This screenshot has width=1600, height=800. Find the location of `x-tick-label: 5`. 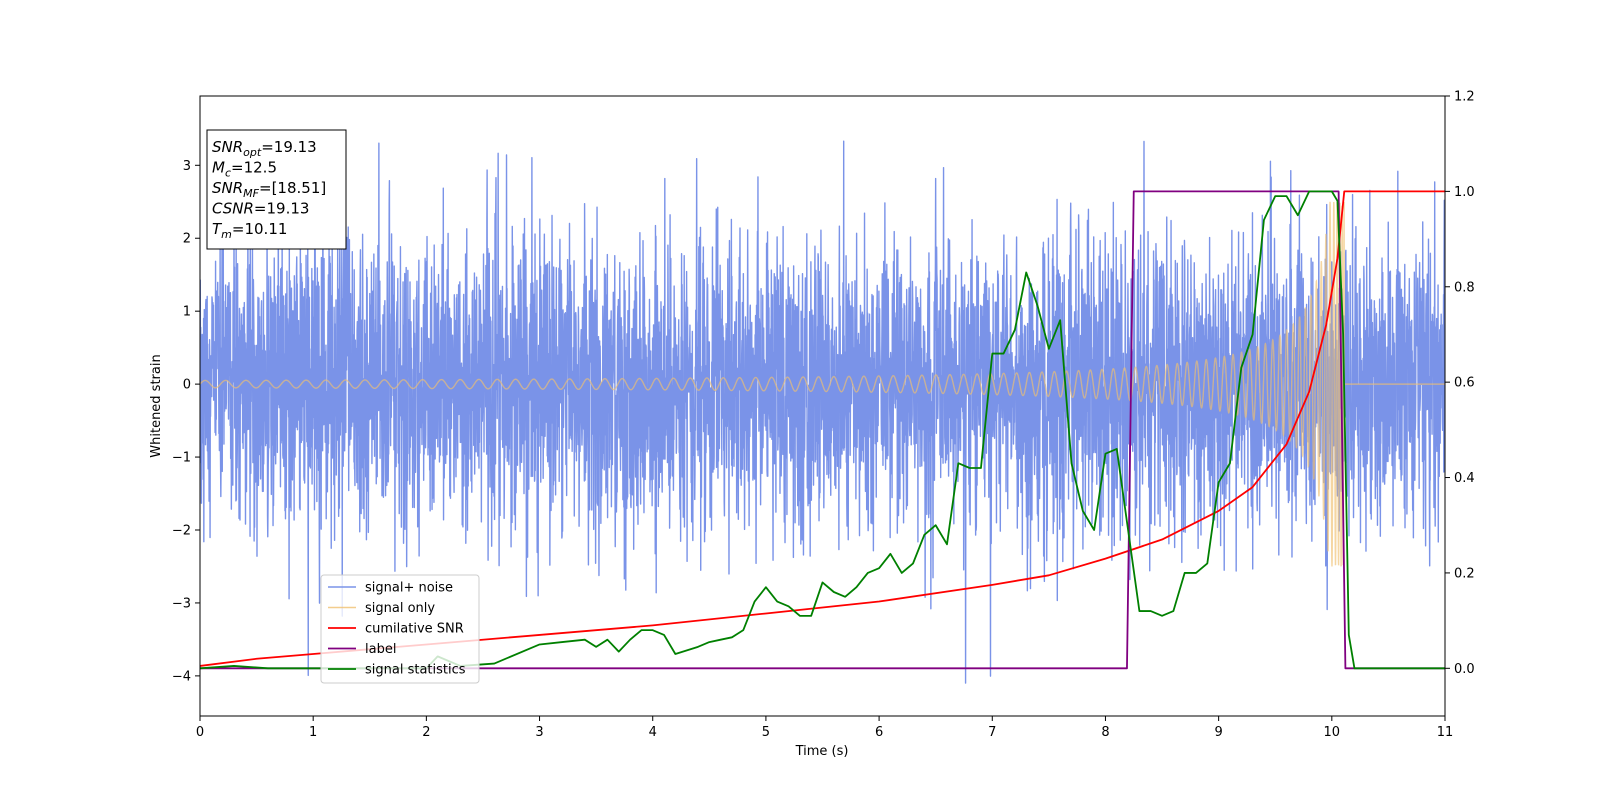

x-tick-label: 5 is located at coordinates (766, 732).